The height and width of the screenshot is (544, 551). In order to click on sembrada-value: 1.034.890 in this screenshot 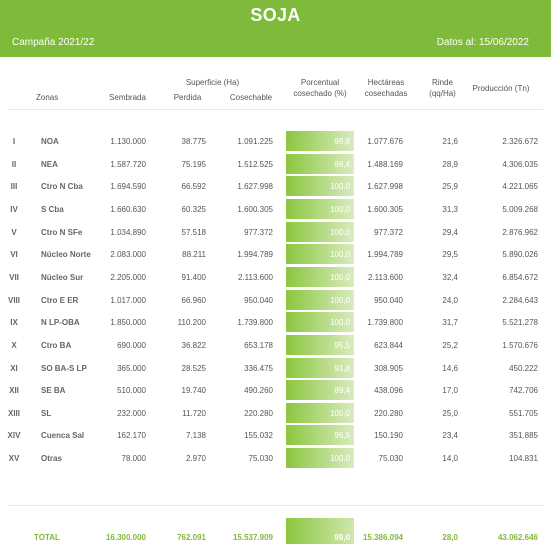, I will do `click(128, 232)`.